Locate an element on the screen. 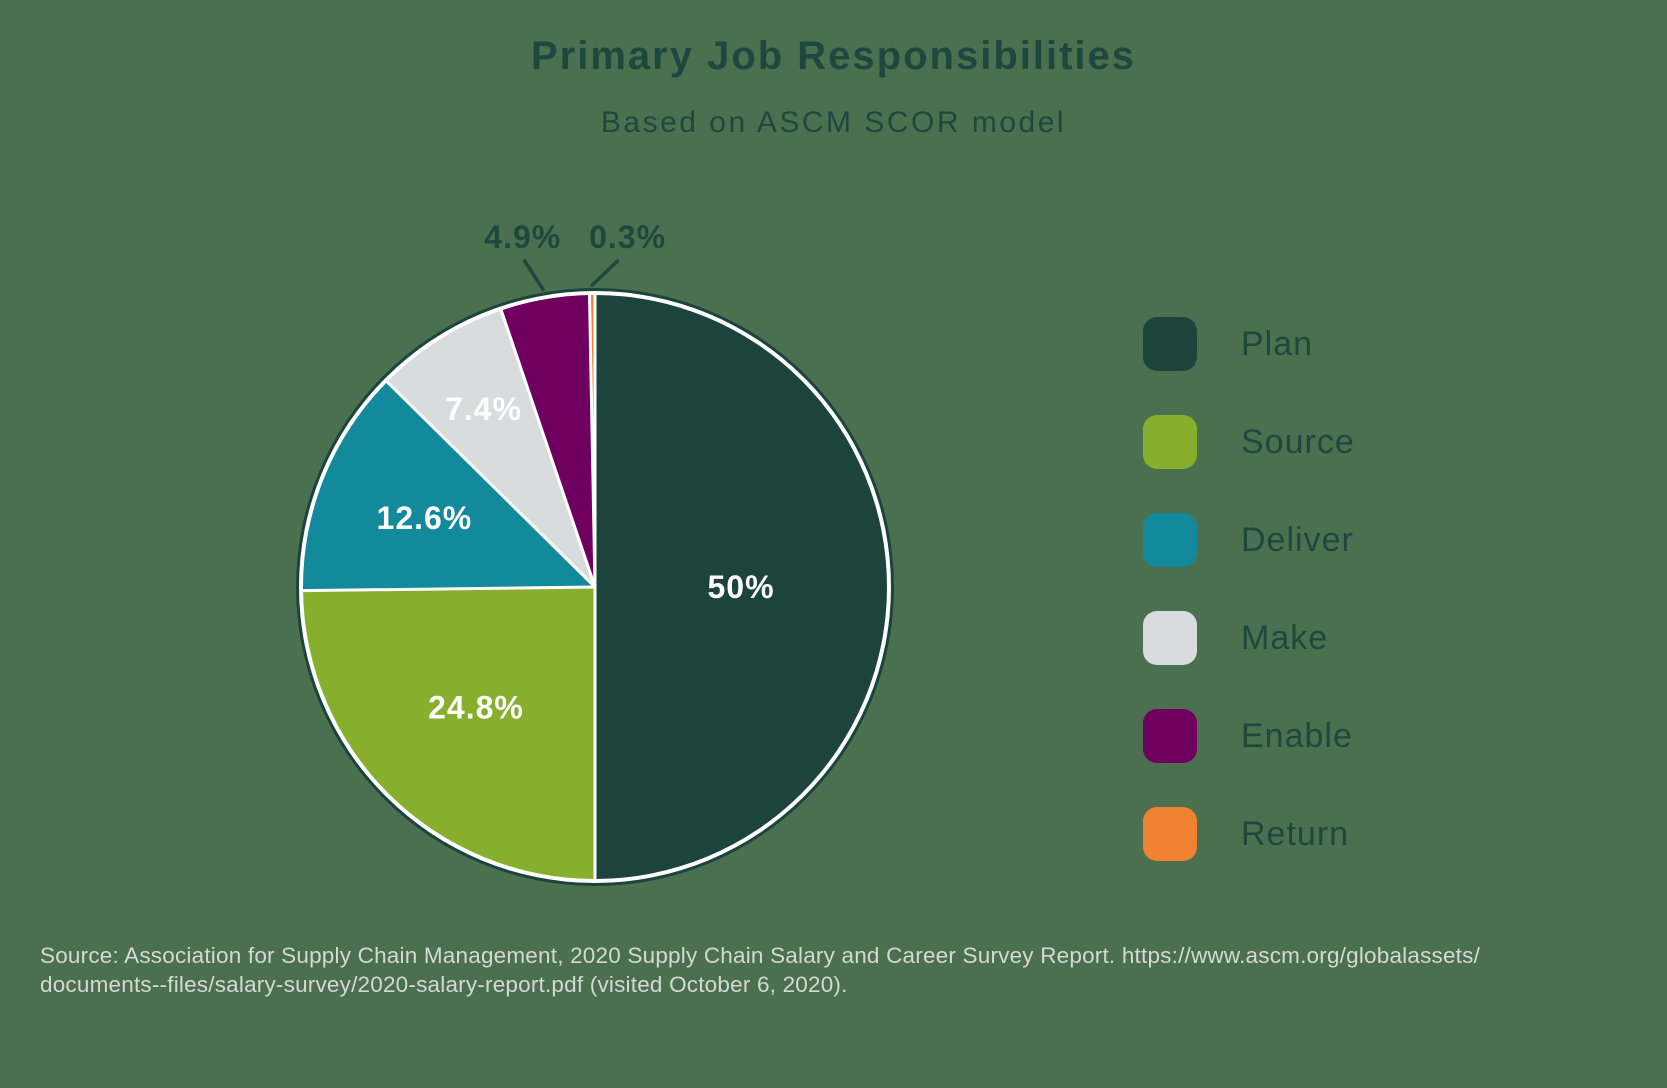 This screenshot has width=1667, height=1088. legend-swatch-make is located at coordinates (1170, 638).